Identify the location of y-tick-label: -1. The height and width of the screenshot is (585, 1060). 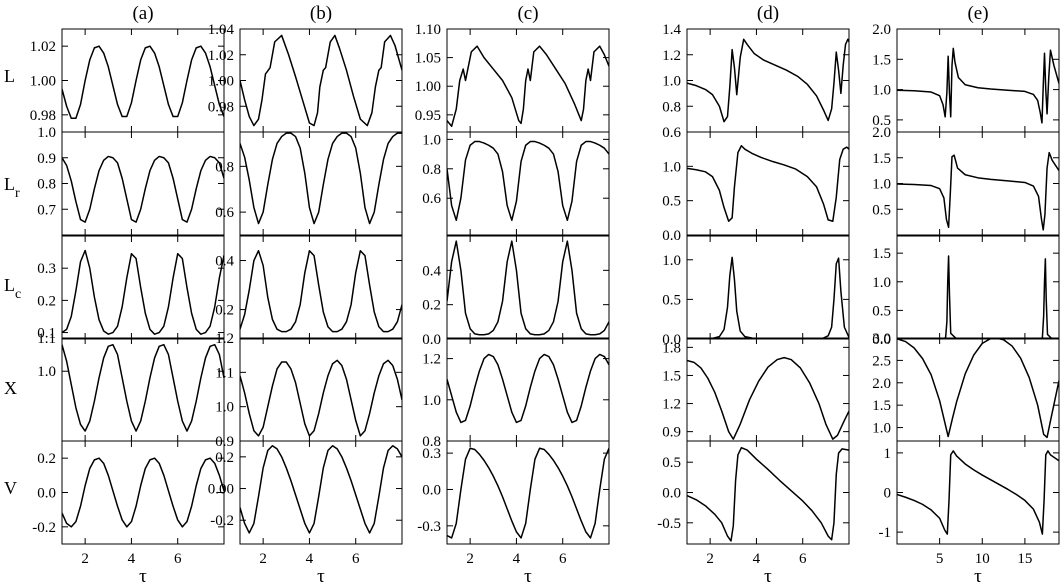
(885, 533).